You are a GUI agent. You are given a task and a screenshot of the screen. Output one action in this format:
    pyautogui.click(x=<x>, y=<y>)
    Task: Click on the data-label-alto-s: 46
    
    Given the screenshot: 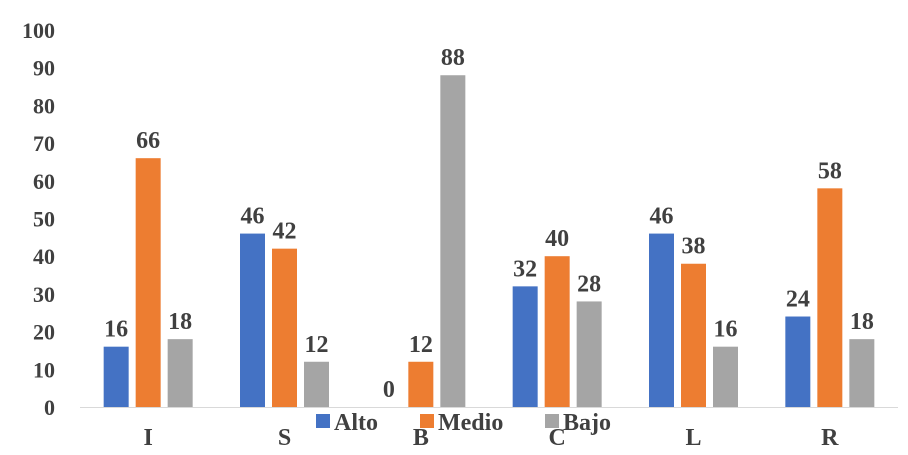 What is the action you would take?
    pyautogui.click(x=253, y=217)
    